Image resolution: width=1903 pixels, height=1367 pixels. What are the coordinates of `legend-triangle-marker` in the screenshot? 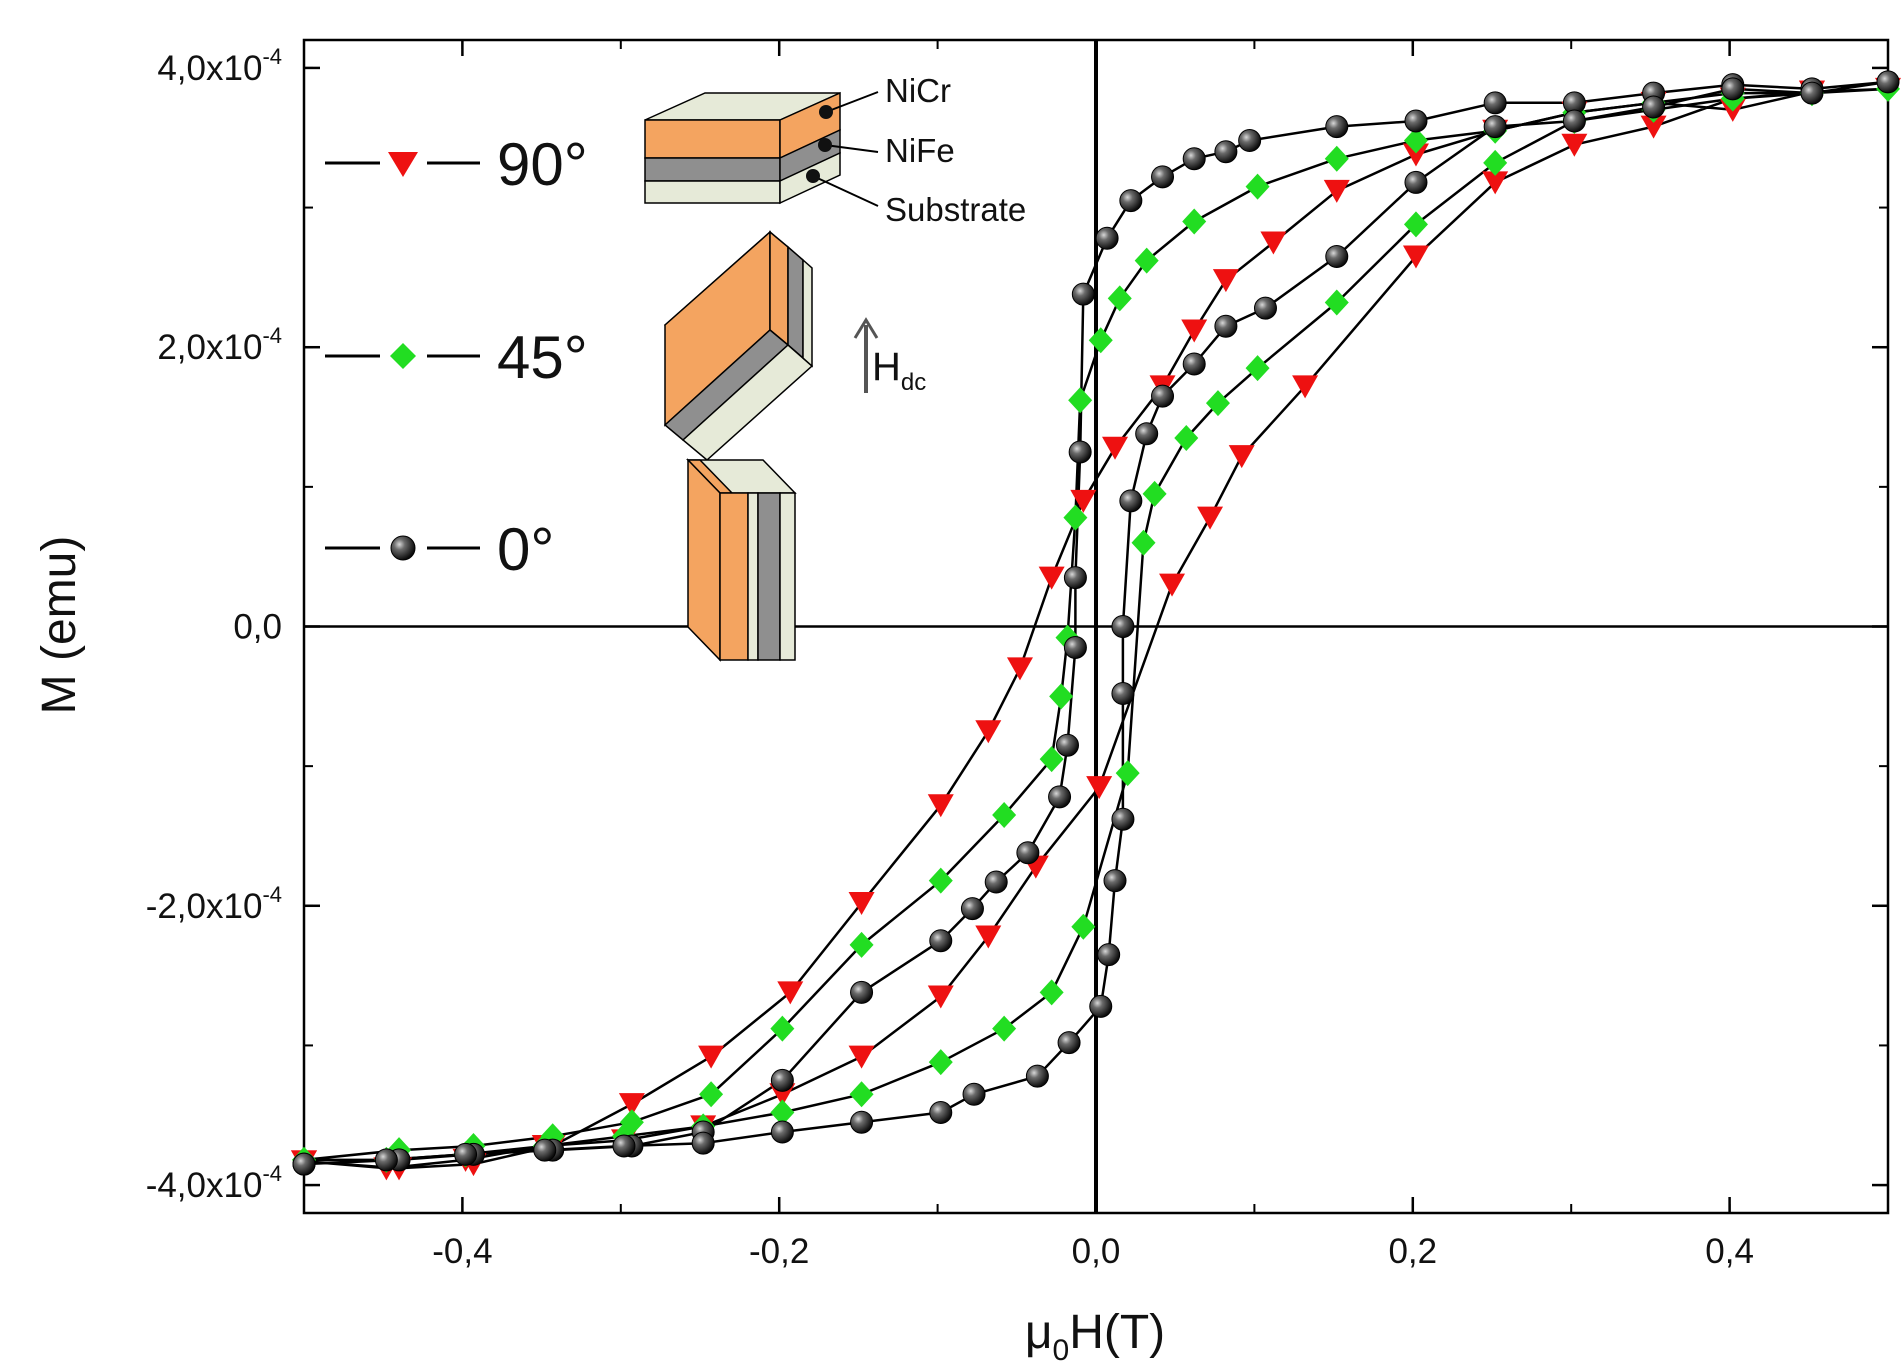 It's located at (403, 164).